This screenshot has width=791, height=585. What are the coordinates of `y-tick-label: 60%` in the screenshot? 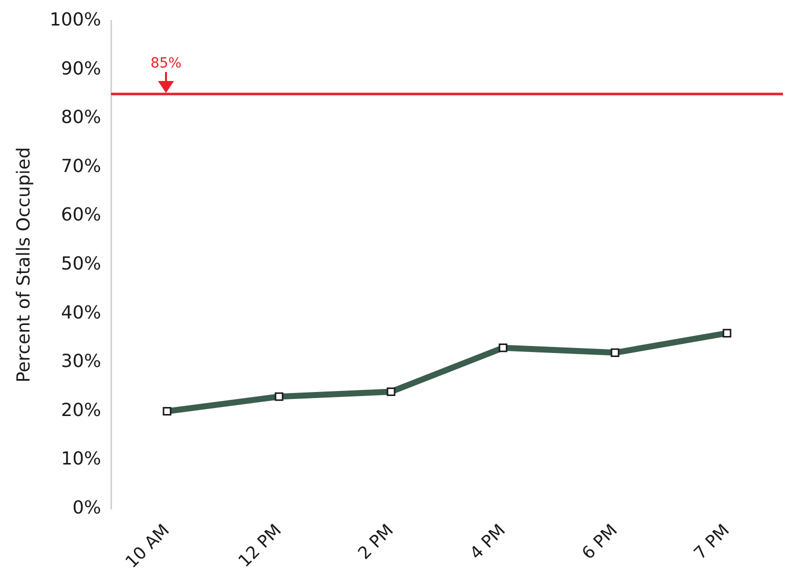 It's located at (81, 215).